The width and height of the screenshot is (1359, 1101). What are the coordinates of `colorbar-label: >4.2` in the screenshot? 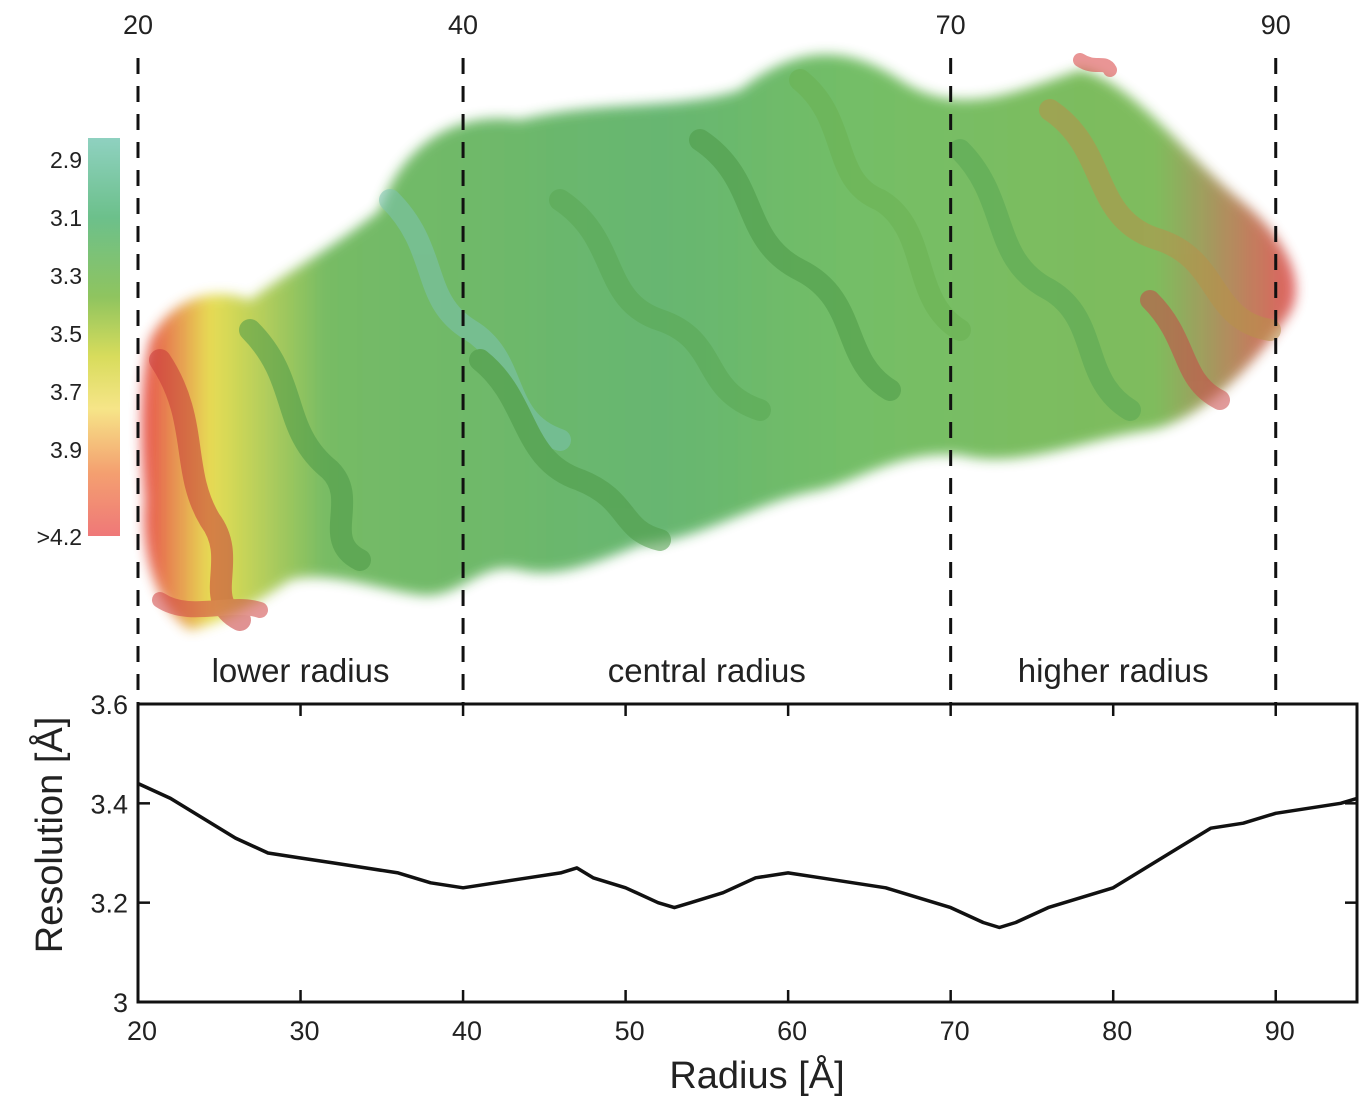 It's located at (59, 537).